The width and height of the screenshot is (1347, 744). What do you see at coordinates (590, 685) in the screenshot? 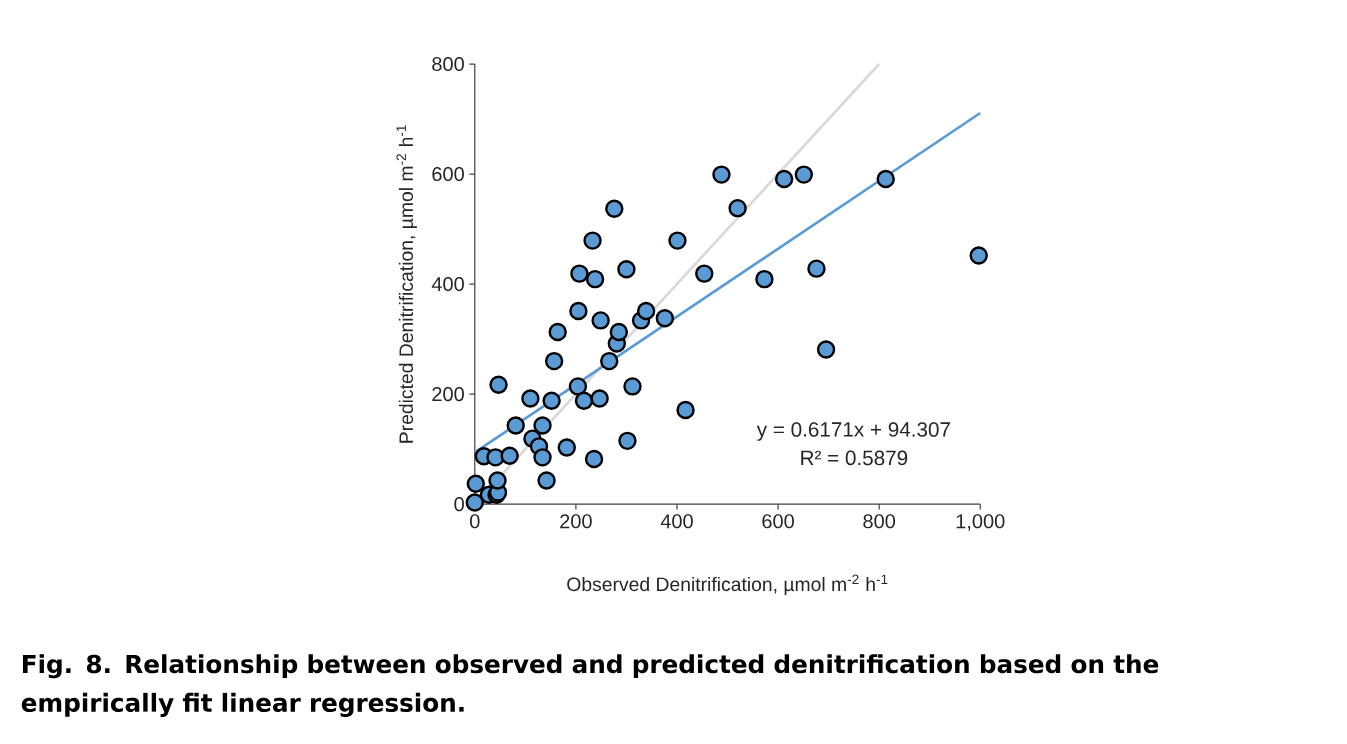
I see `text: Fig. 8. Relationship between observed and predicted denitrification based on the empirically fit linear regression.` at bounding box center [590, 685].